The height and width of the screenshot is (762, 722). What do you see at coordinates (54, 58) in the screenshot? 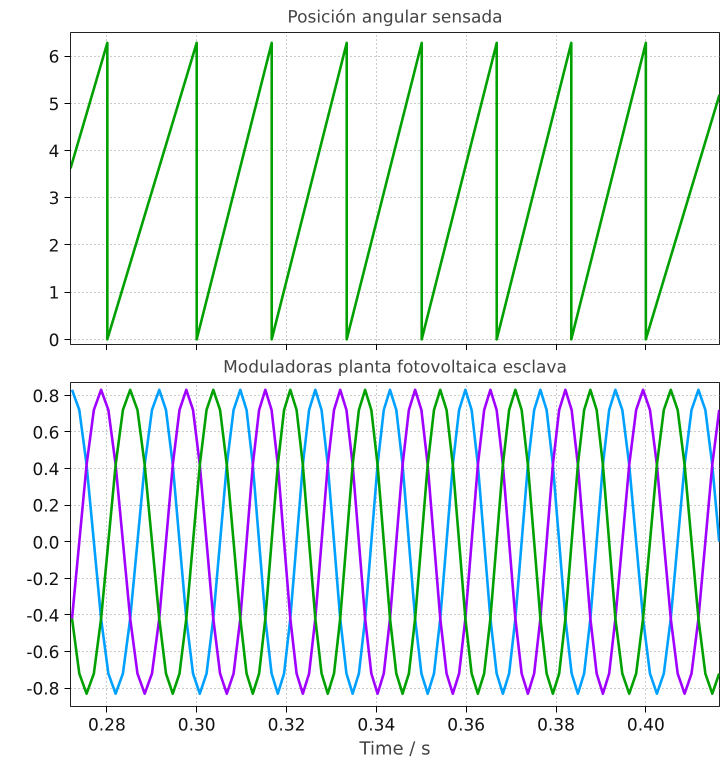
I see `y-tick-label: 6` at bounding box center [54, 58].